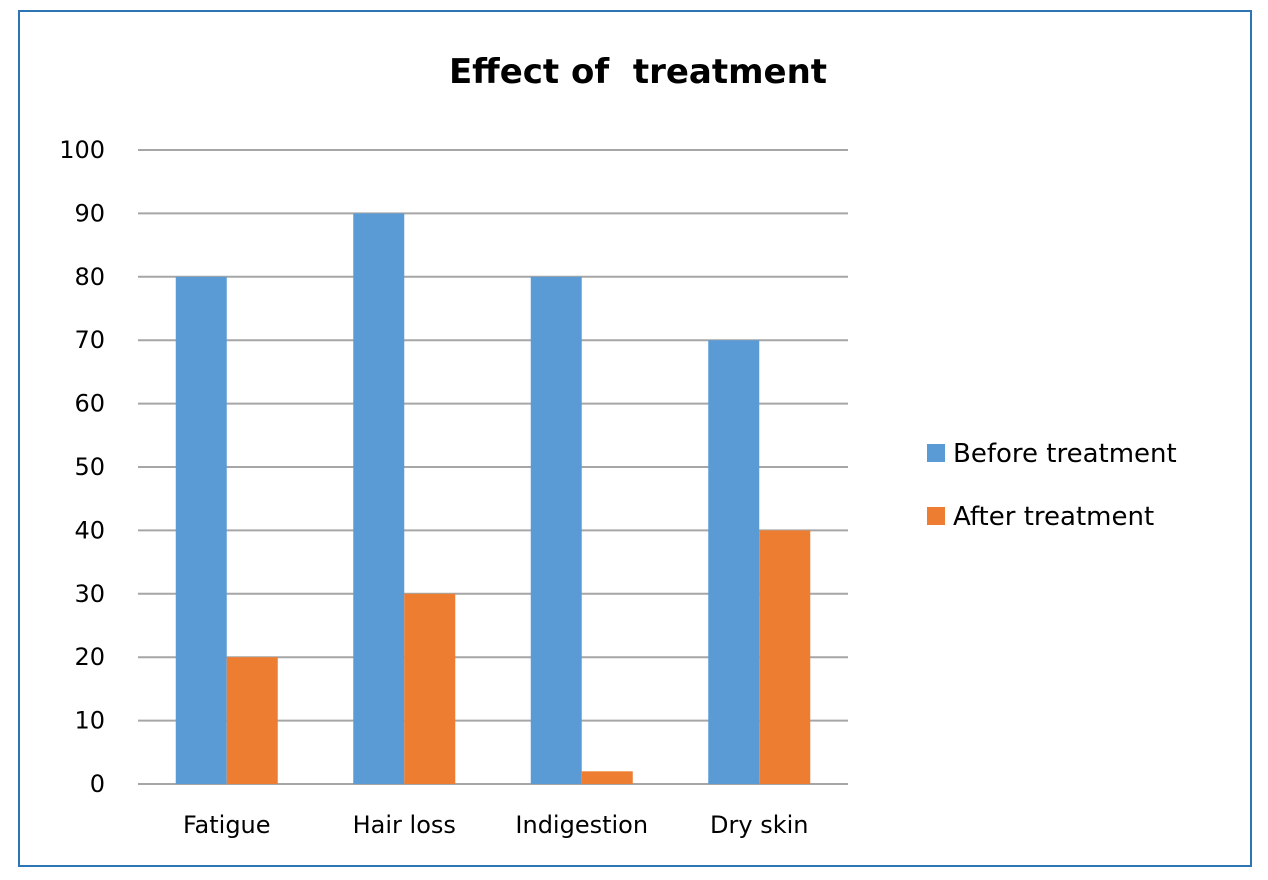 The image size is (1268, 880). Describe the element at coordinates (89, 657) in the screenshot. I see `y-tick-label: 20` at that location.